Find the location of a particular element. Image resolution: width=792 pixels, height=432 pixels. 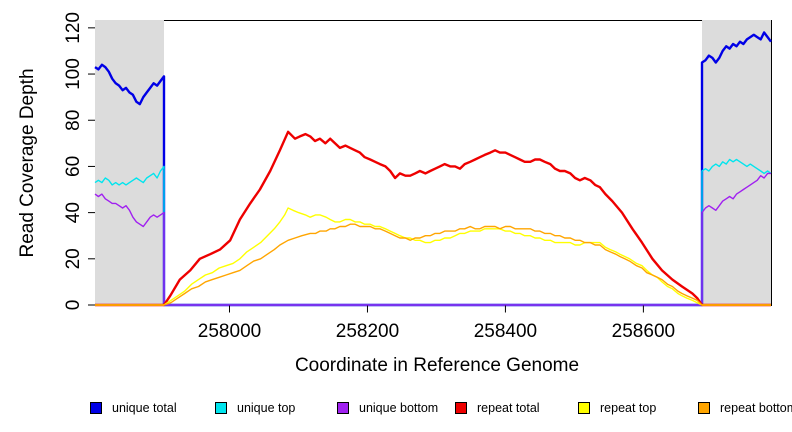

legend-label: repeat total is located at coordinates (508, 408).